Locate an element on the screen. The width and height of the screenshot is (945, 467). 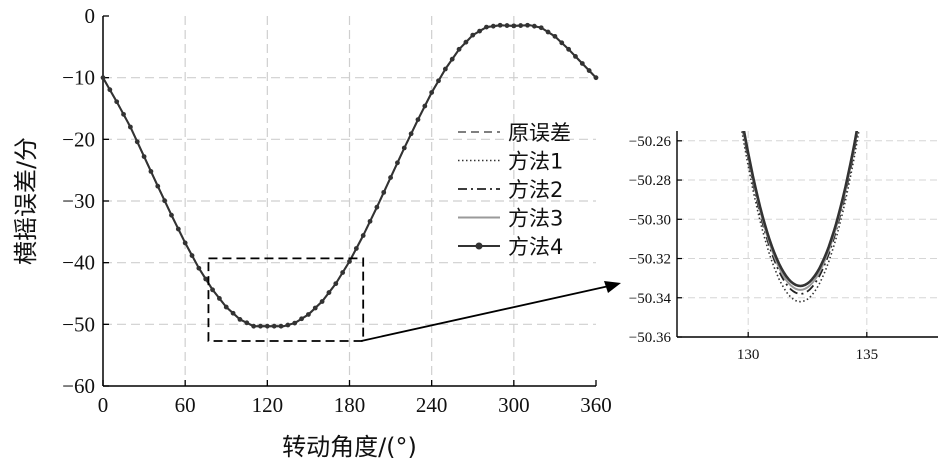
legend-label-1: 原误差 is located at coordinates (539, 133).